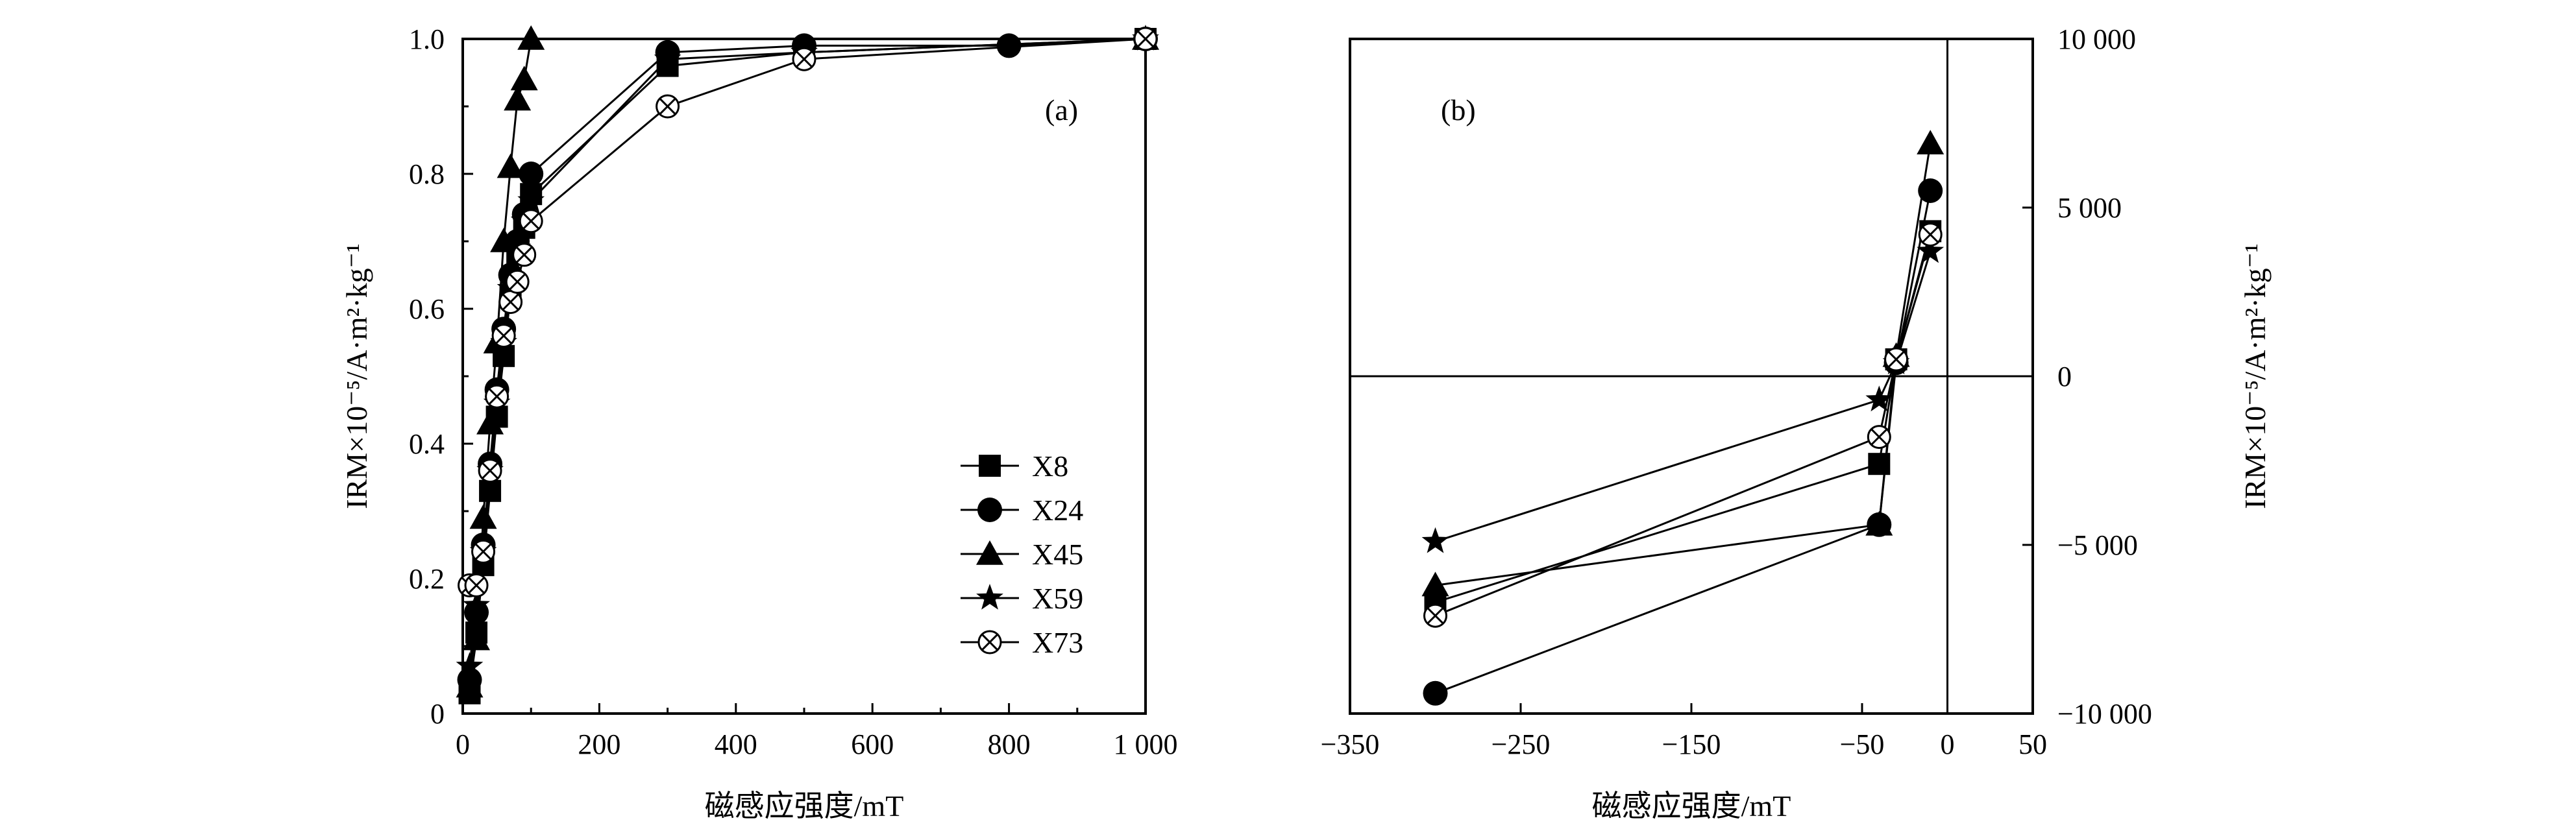 The width and height of the screenshot is (2576, 829). I want to click on x-tick-label: −250, so click(1521, 744).